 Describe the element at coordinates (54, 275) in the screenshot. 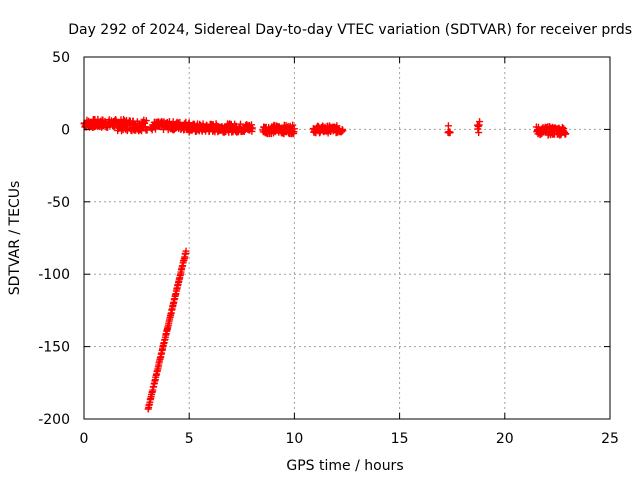

I see `y-tick-label: -100` at that location.